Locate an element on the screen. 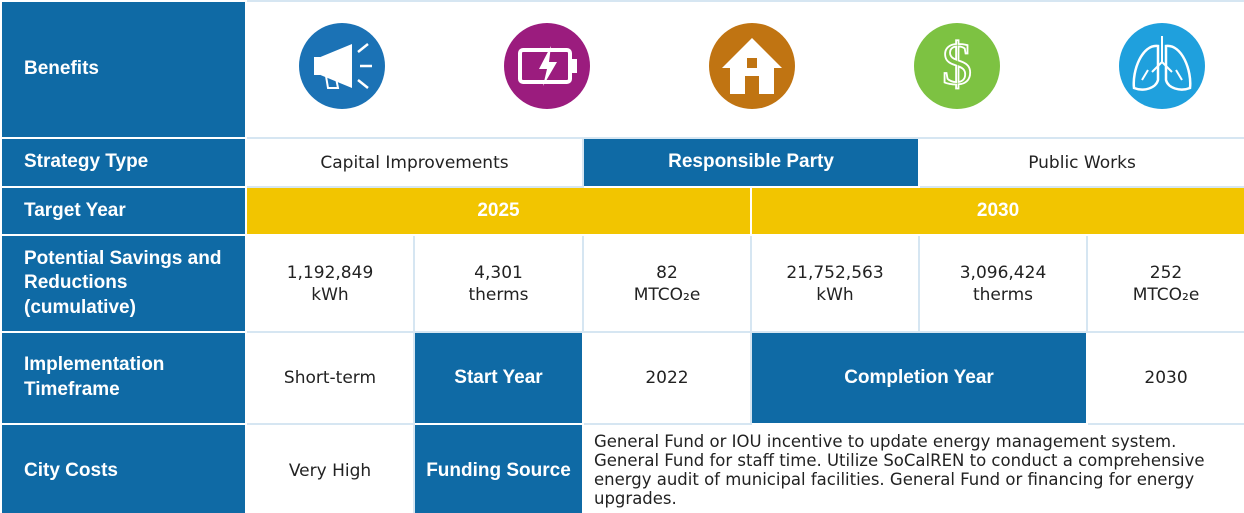 Image resolution: width=1244 pixels, height=513 pixels. cell-heading: Start Year is located at coordinates (498, 378).